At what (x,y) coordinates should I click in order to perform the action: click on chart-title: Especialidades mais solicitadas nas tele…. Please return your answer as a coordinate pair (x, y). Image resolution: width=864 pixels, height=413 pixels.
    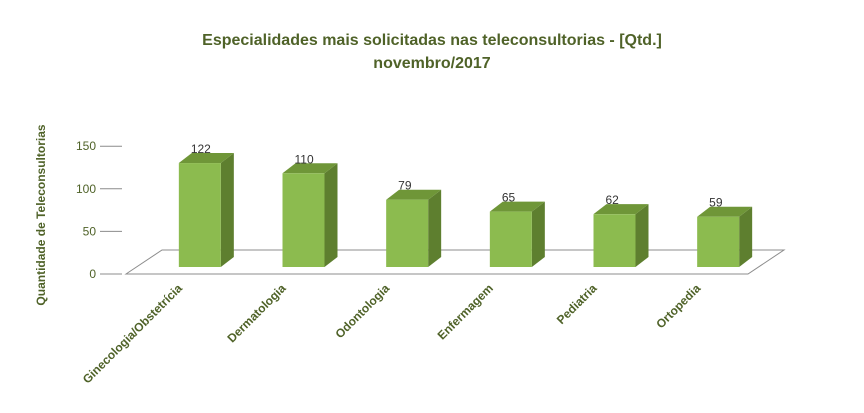
    Looking at the image, I should click on (432, 52).